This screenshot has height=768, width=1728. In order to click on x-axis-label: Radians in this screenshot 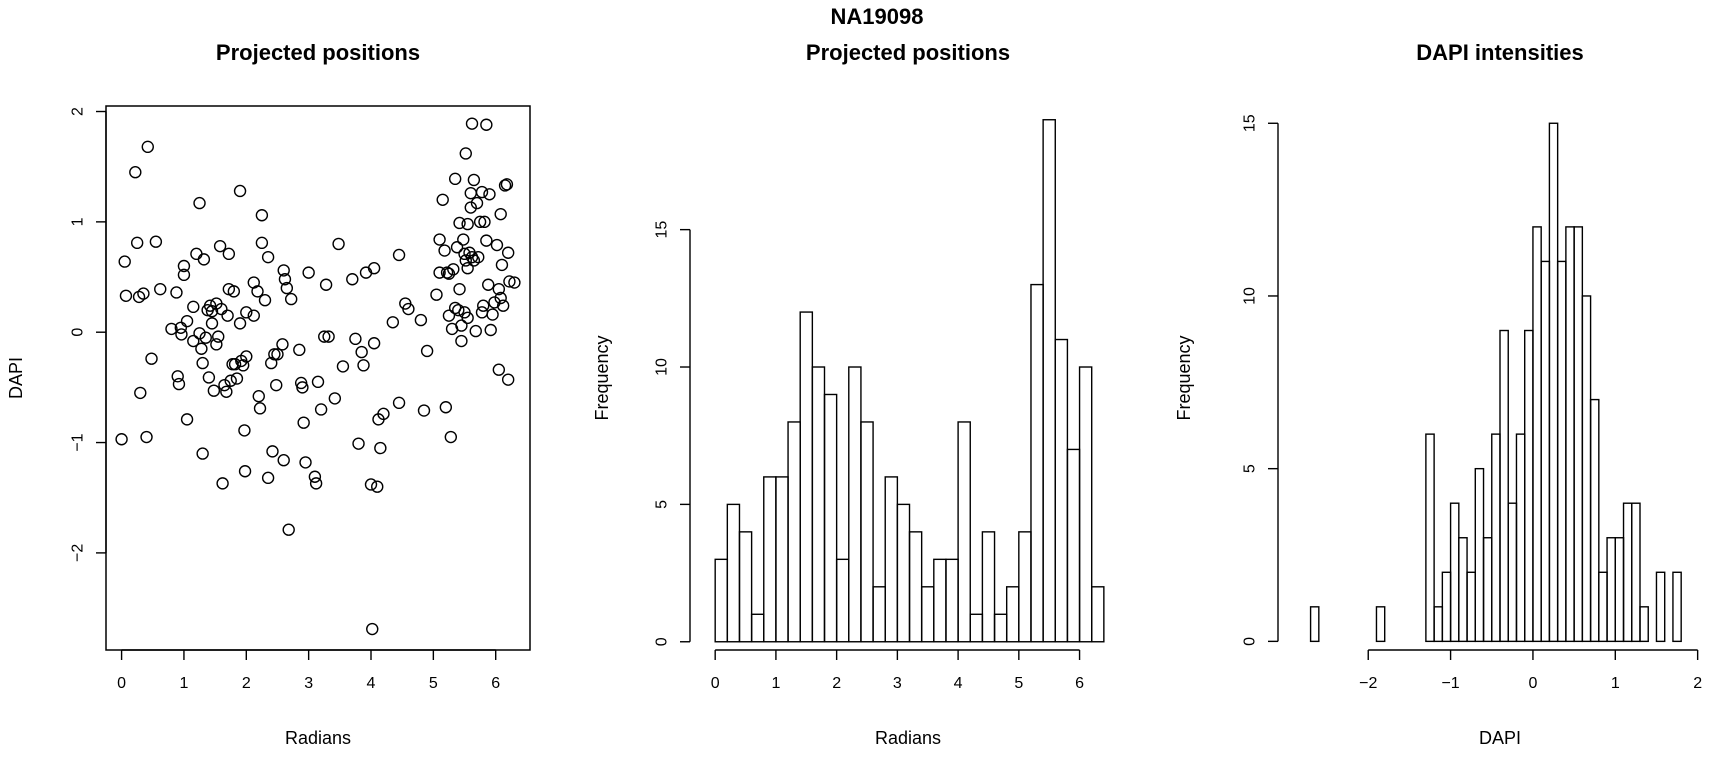, I will do `click(908, 738)`.